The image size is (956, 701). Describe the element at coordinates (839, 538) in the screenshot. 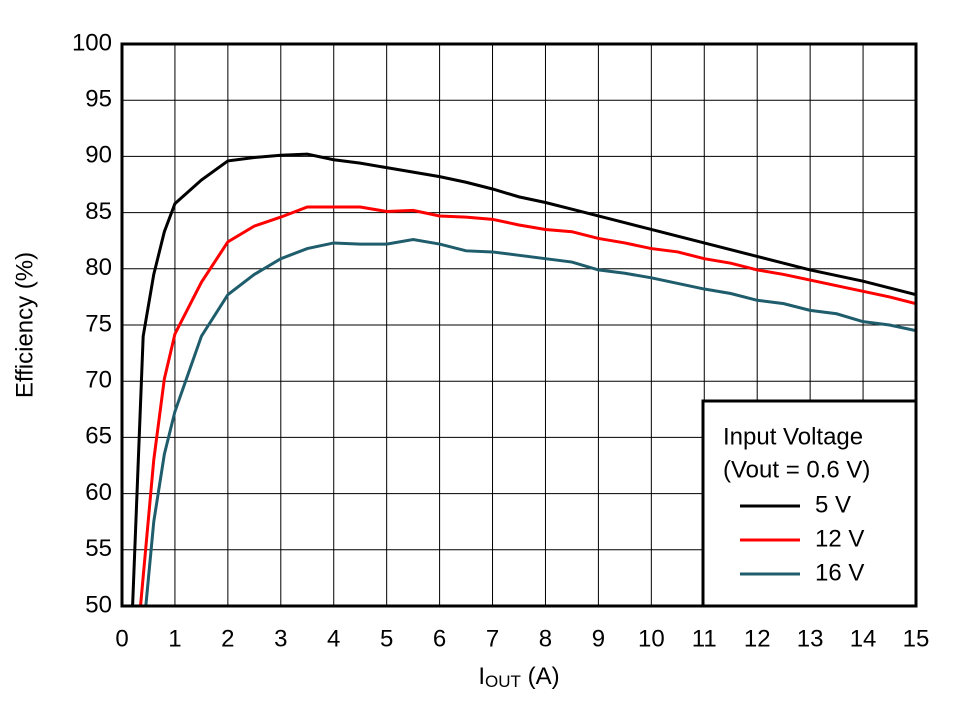

I see `legend-label: 12 V` at that location.